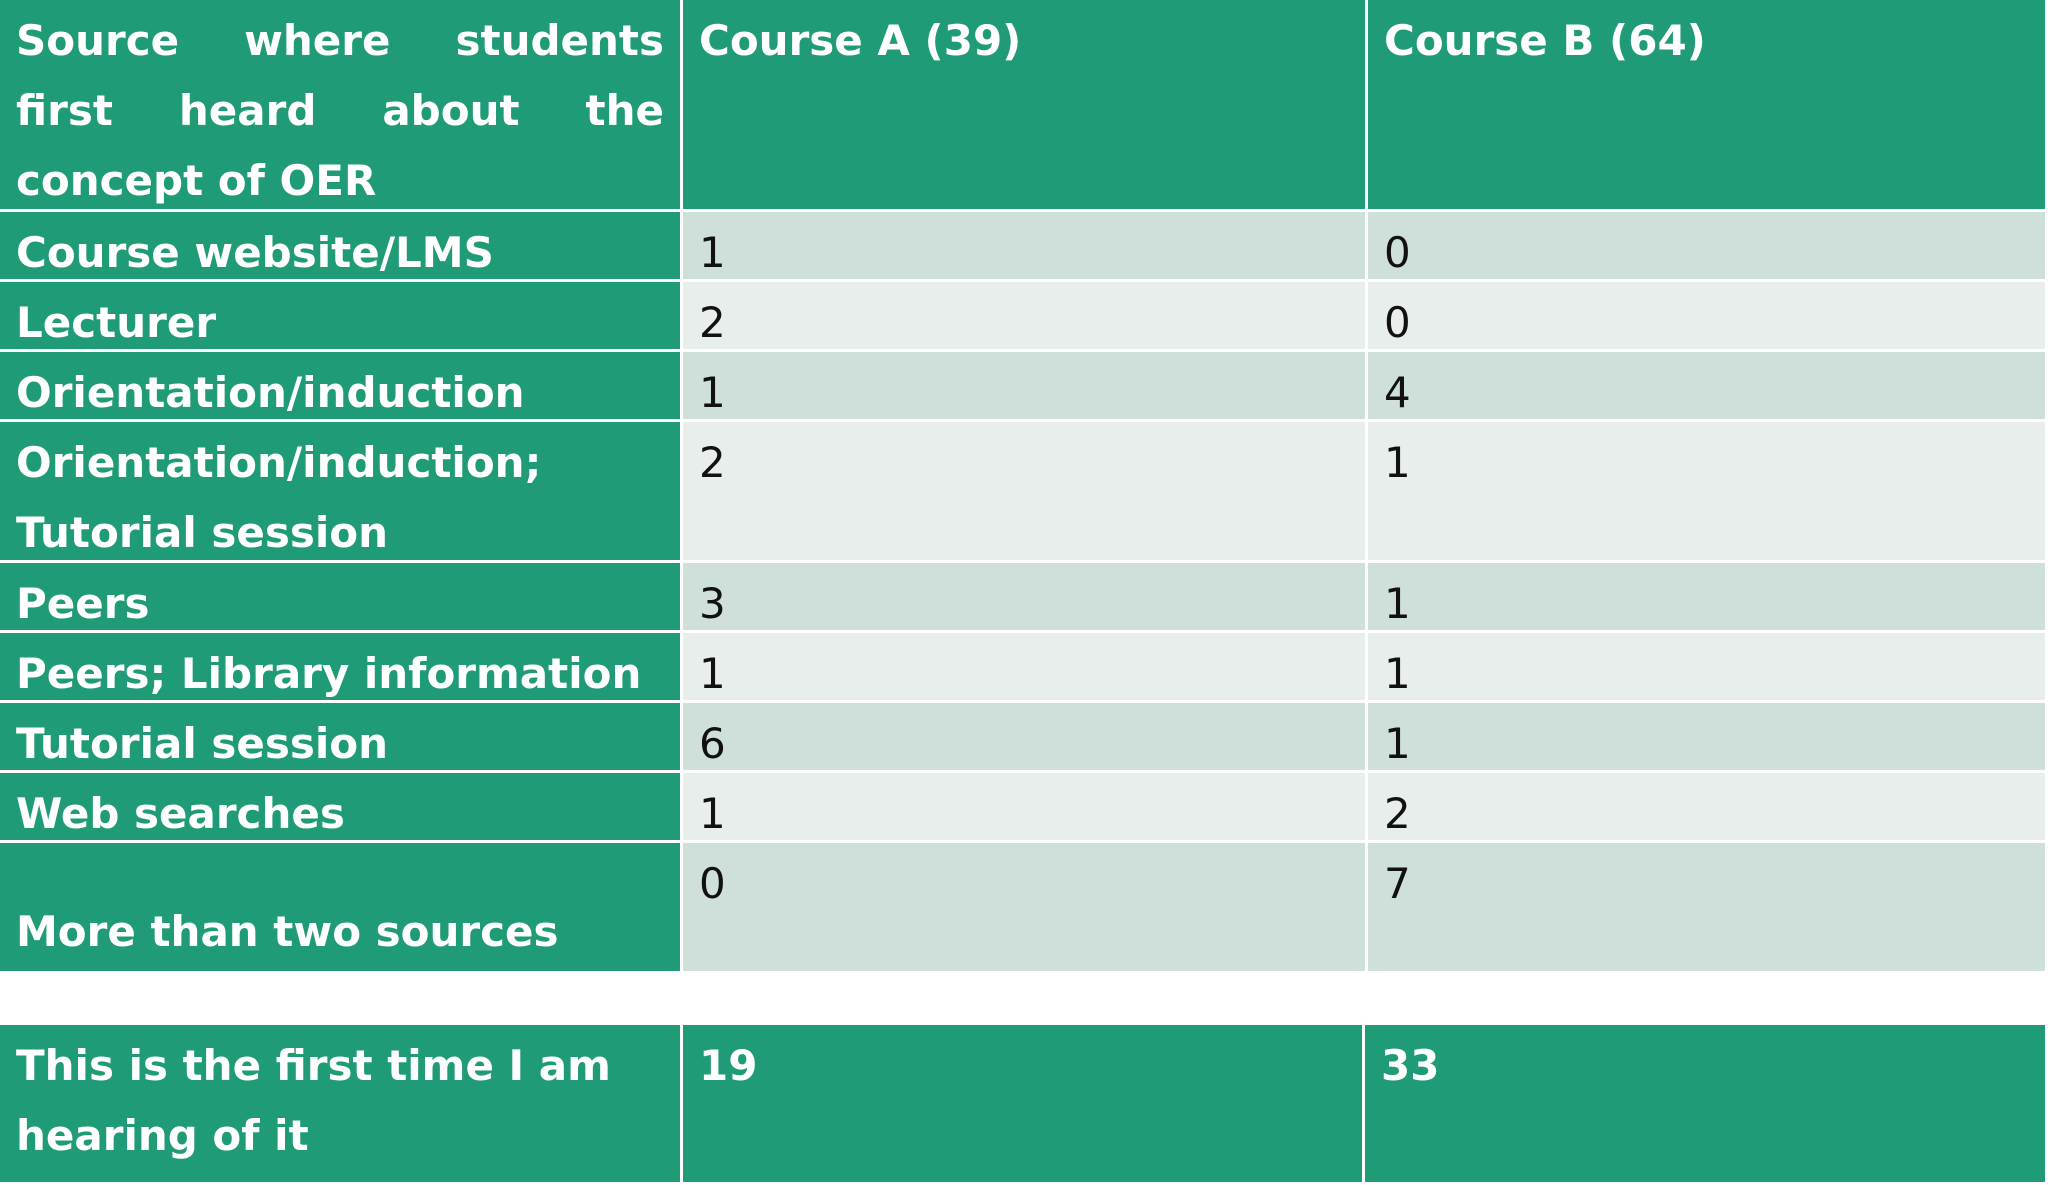 This screenshot has height=1185, width=2048. I want to click on summary-value: 19, so click(1024, 1105).